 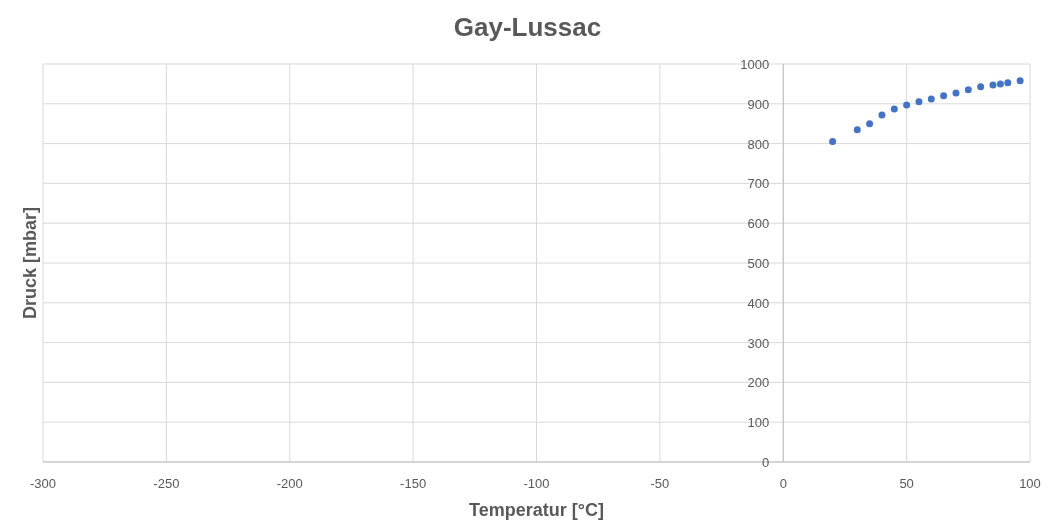 I want to click on x-tick-label: -150, so click(x=413, y=483).